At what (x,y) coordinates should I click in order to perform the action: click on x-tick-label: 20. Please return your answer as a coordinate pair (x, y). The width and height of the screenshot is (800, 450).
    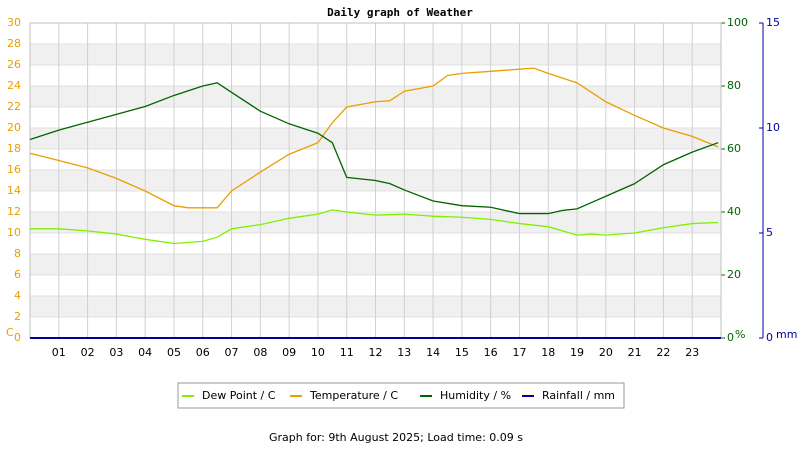
    Looking at the image, I should click on (606, 352).